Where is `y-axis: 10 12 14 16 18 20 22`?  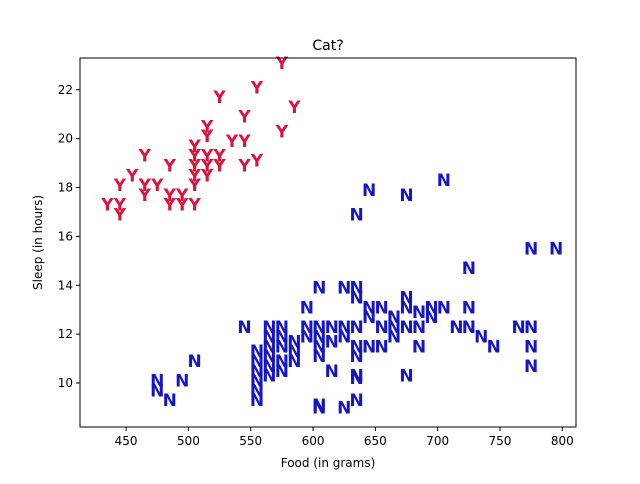
y-axis: 10 12 14 16 18 20 22 is located at coordinates (69, 236).